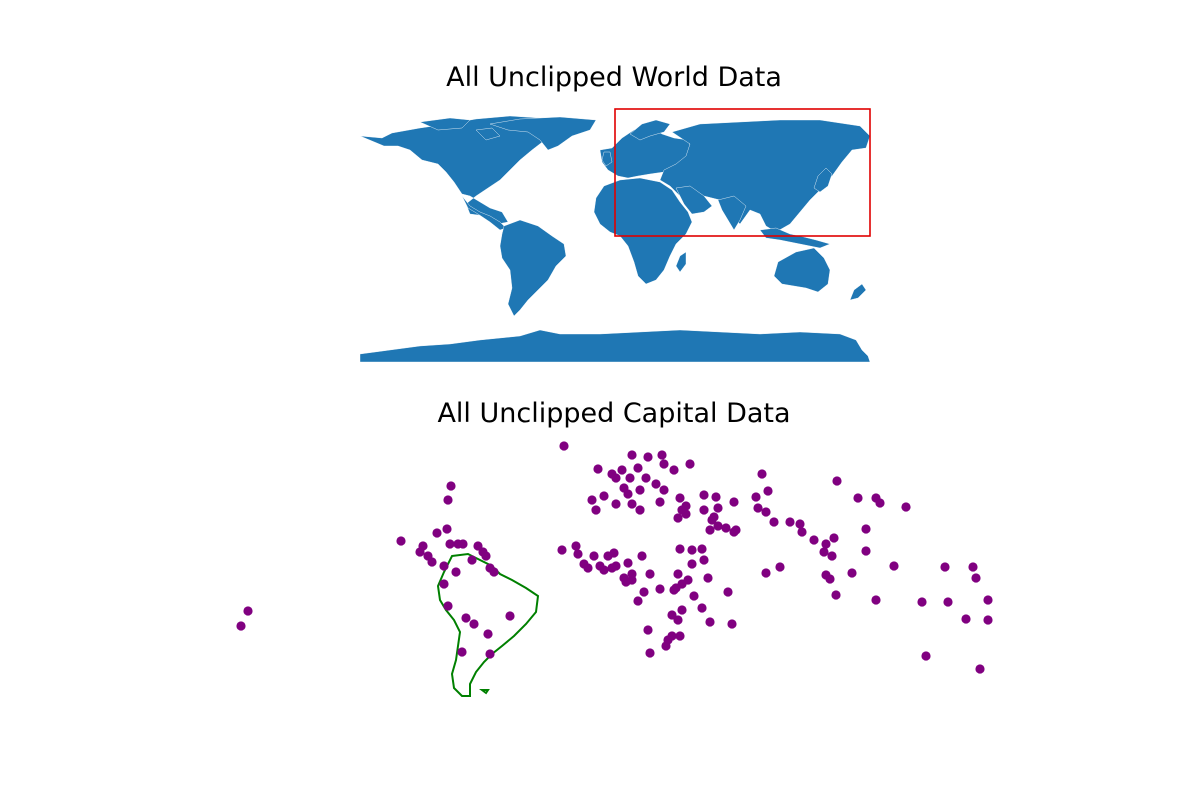 The image size is (1200, 800). Describe the element at coordinates (858, 292) in the screenshot. I see `new-zealand-landmass` at that location.